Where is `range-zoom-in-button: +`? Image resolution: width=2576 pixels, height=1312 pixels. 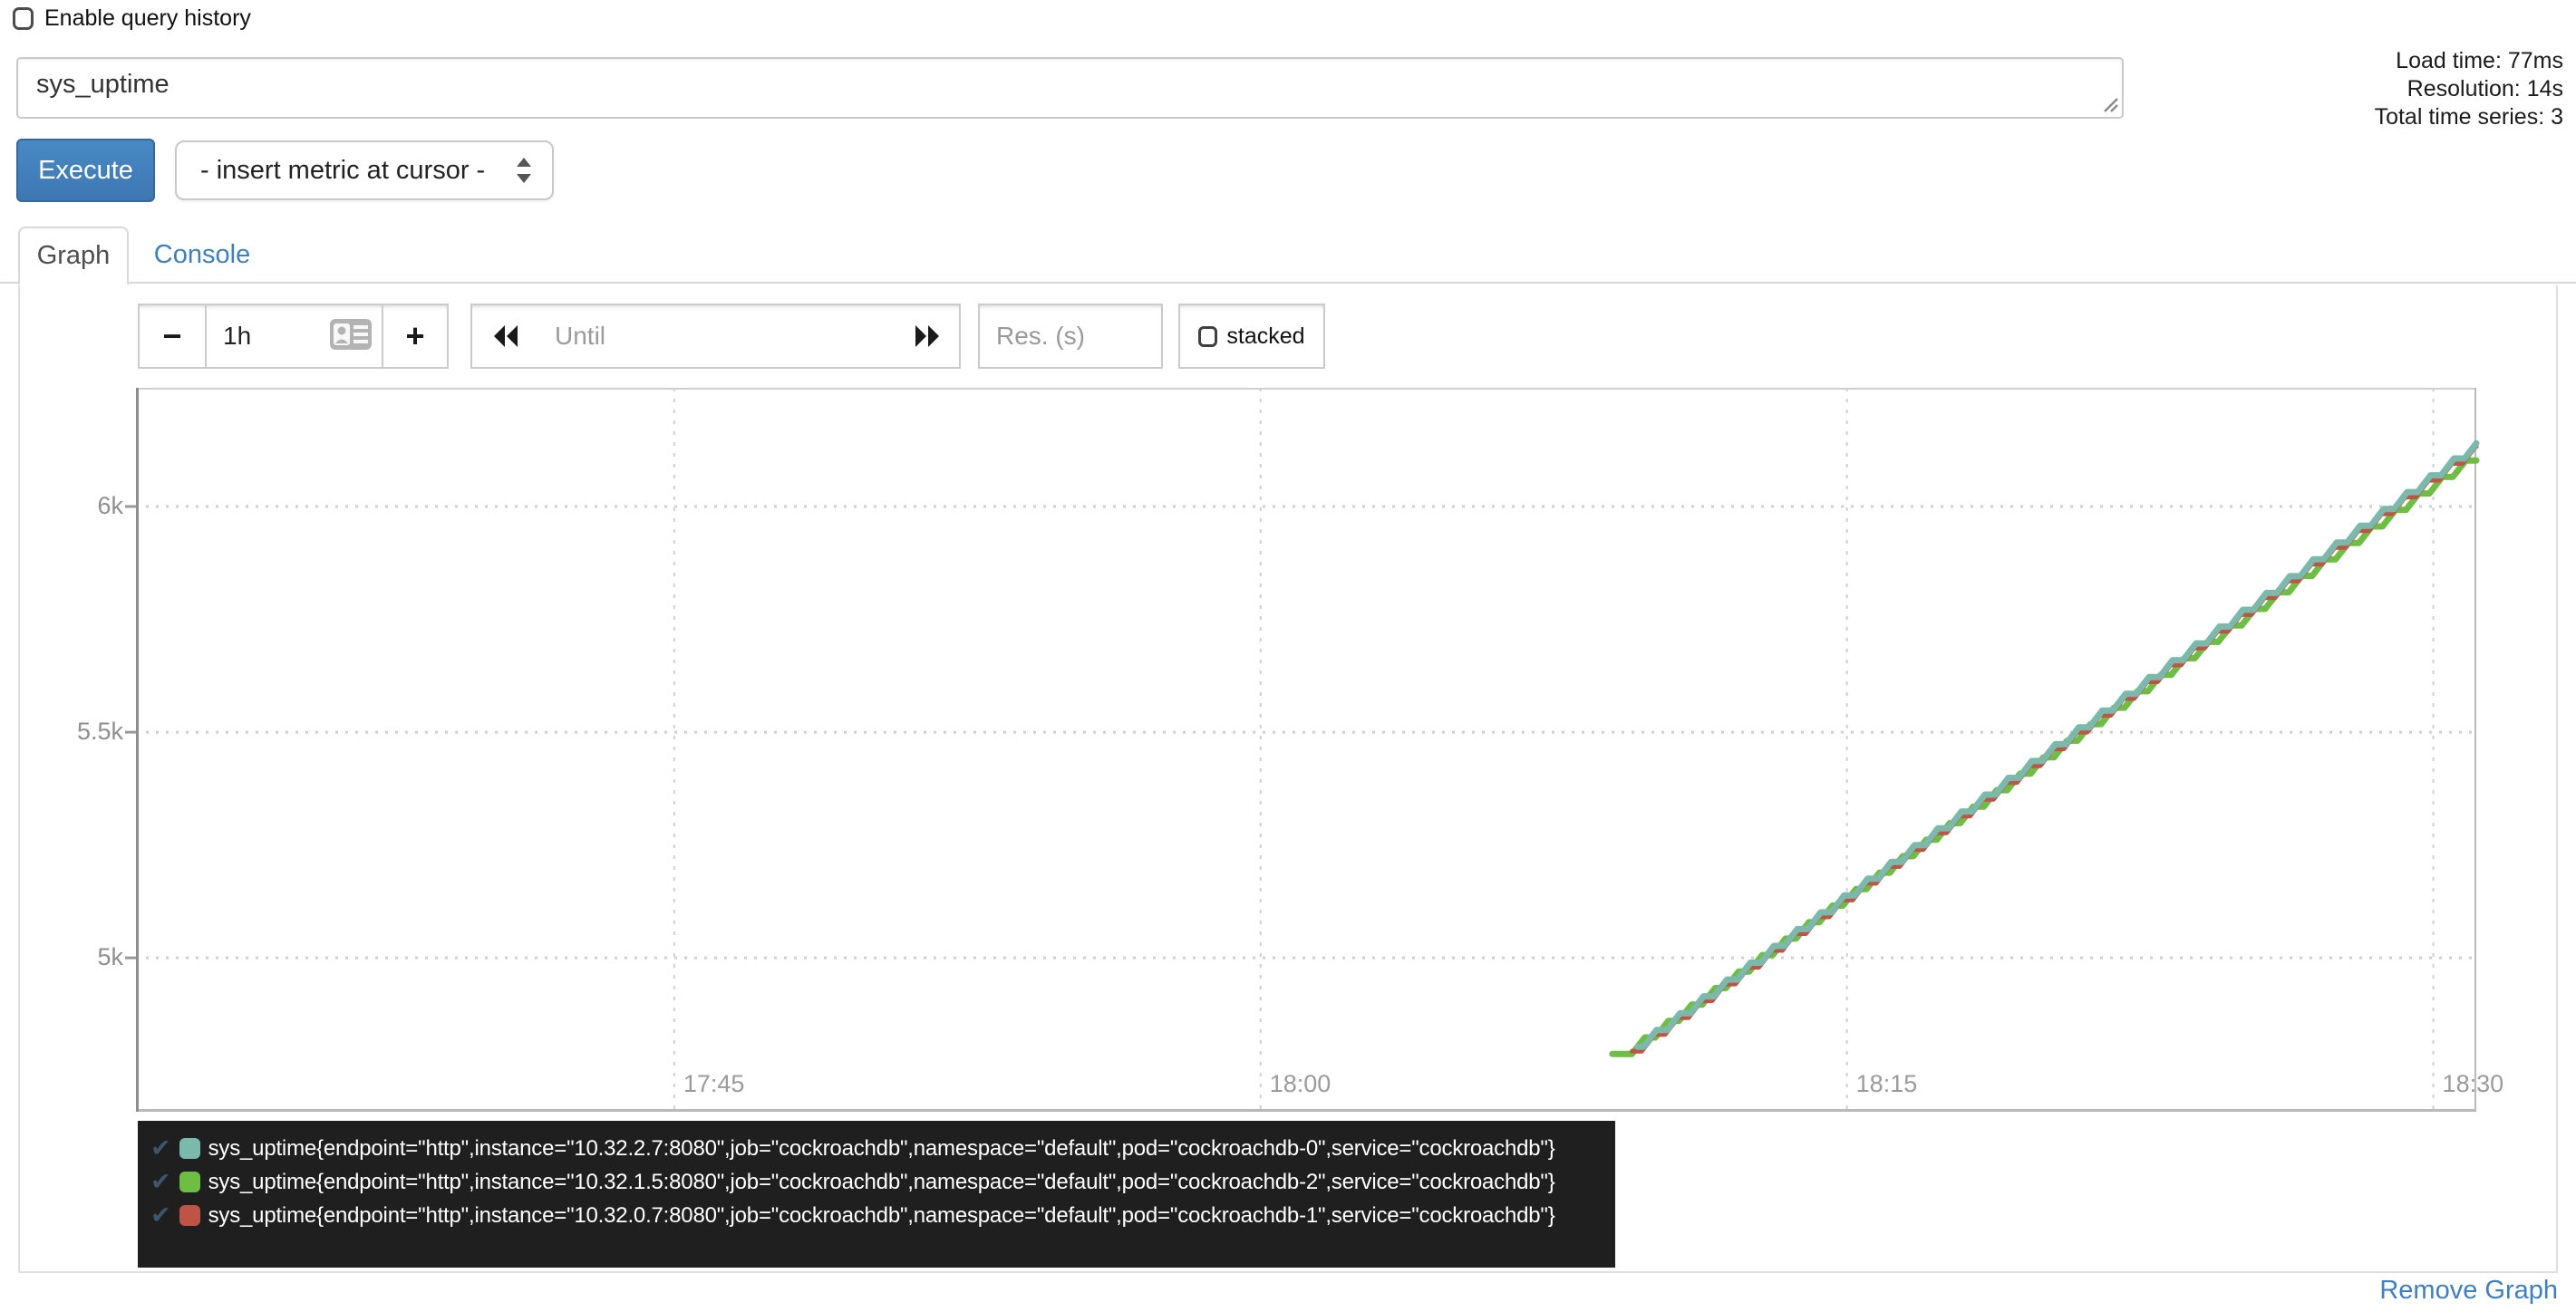 range-zoom-in-button: + is located at coordinates (415, 336).